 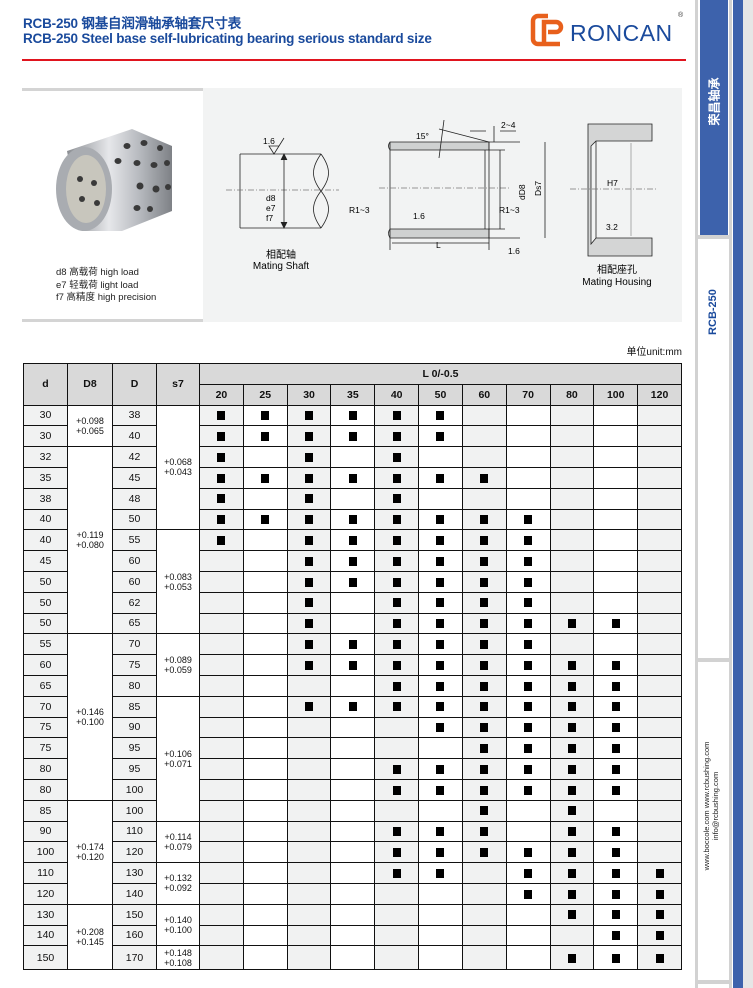 What do you see at coordinates (509, 210) in the screenshot?
I see `radius-right: R1~3` at bounding box center [509, 210].